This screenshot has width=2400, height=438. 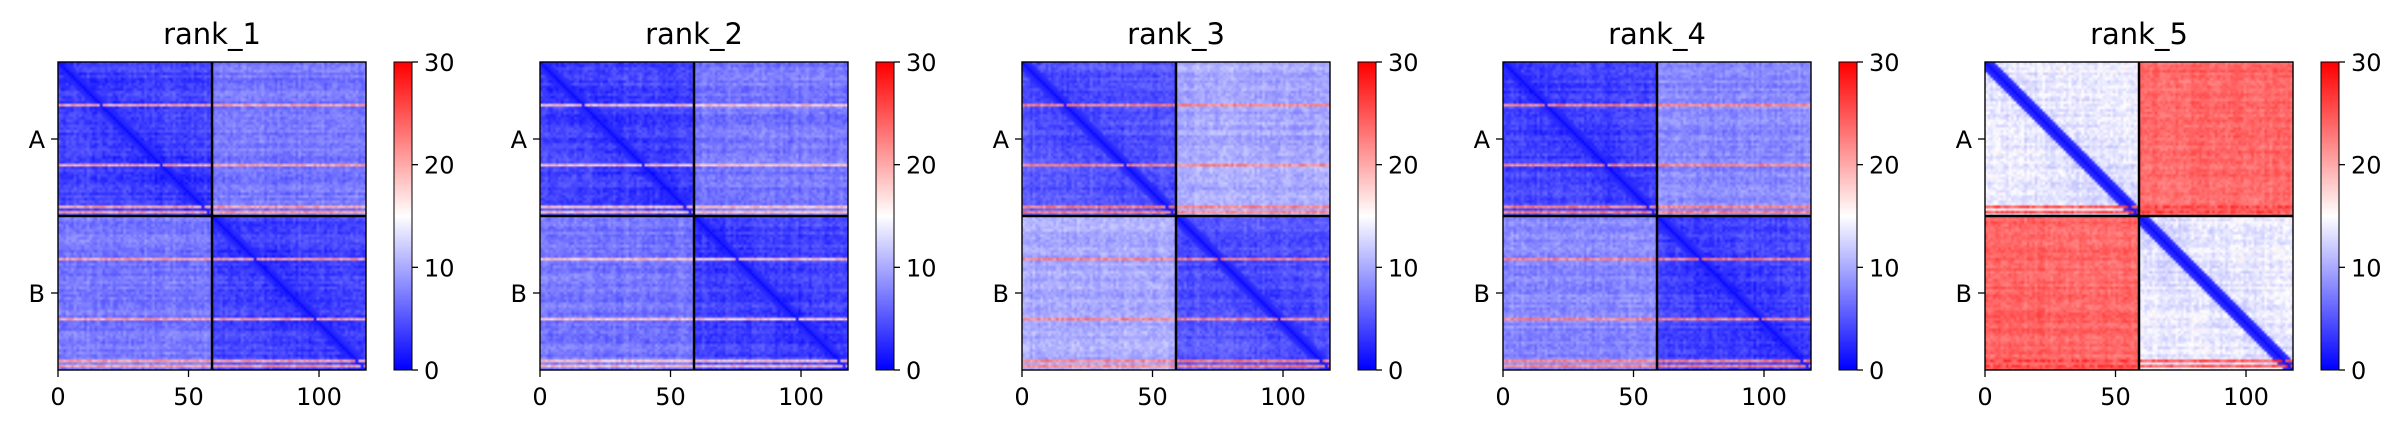 What do you see at coordinates (1176, 34) in the screenshot?
I see `panel-title: rank_3` at bounding box center [1176, 34].